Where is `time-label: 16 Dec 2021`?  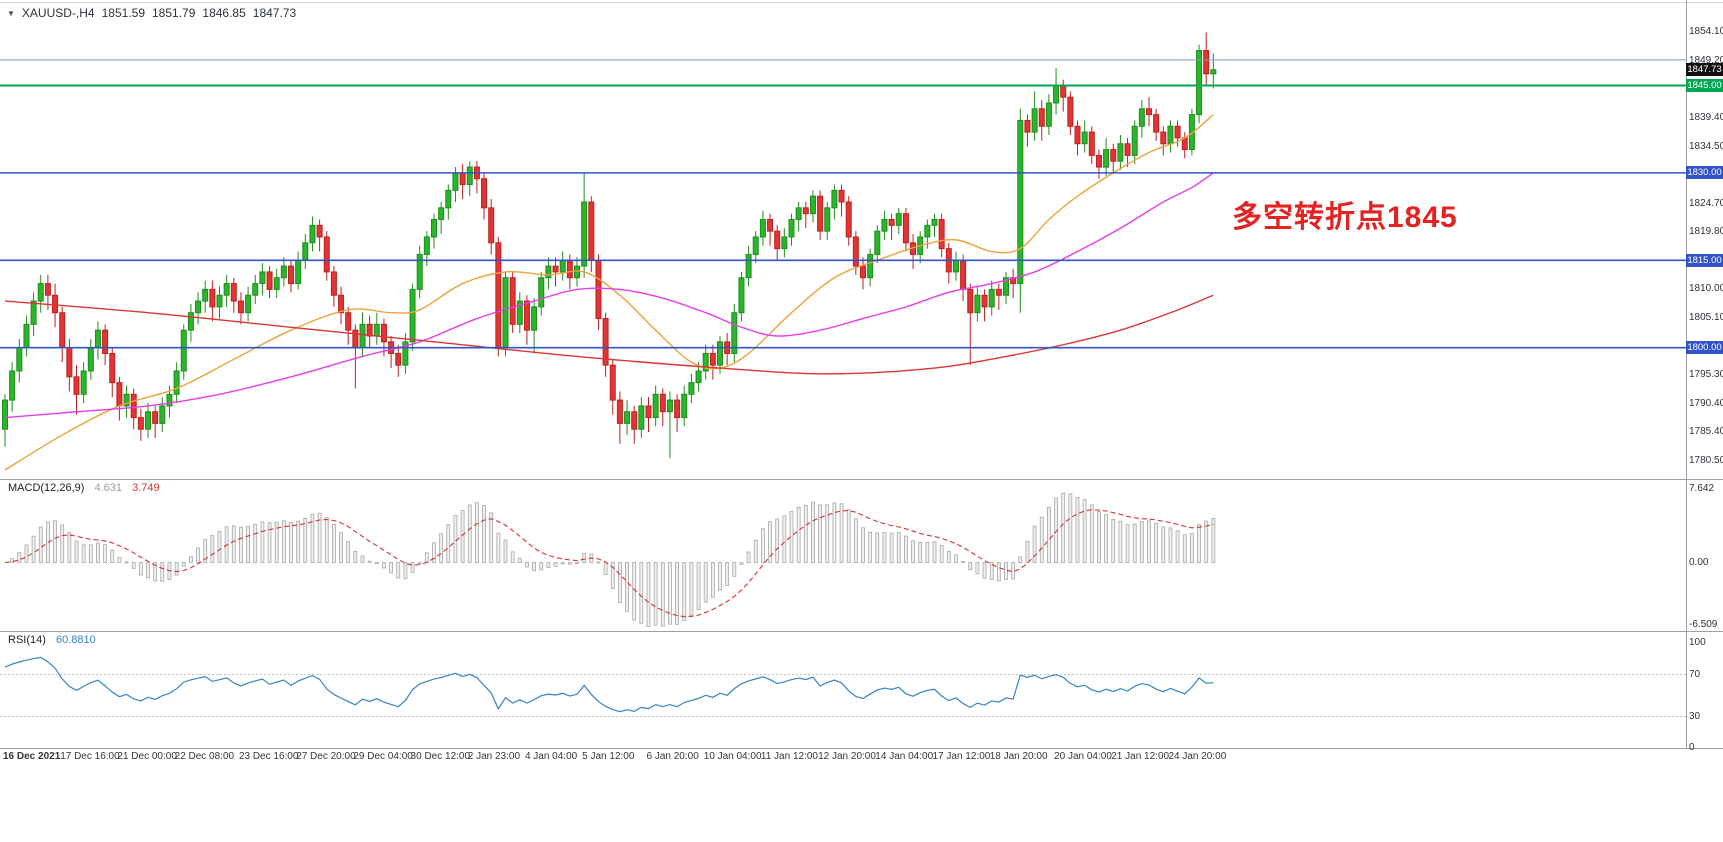
time-label: 16 Dec 2021 is located at coordinates (32, 756).